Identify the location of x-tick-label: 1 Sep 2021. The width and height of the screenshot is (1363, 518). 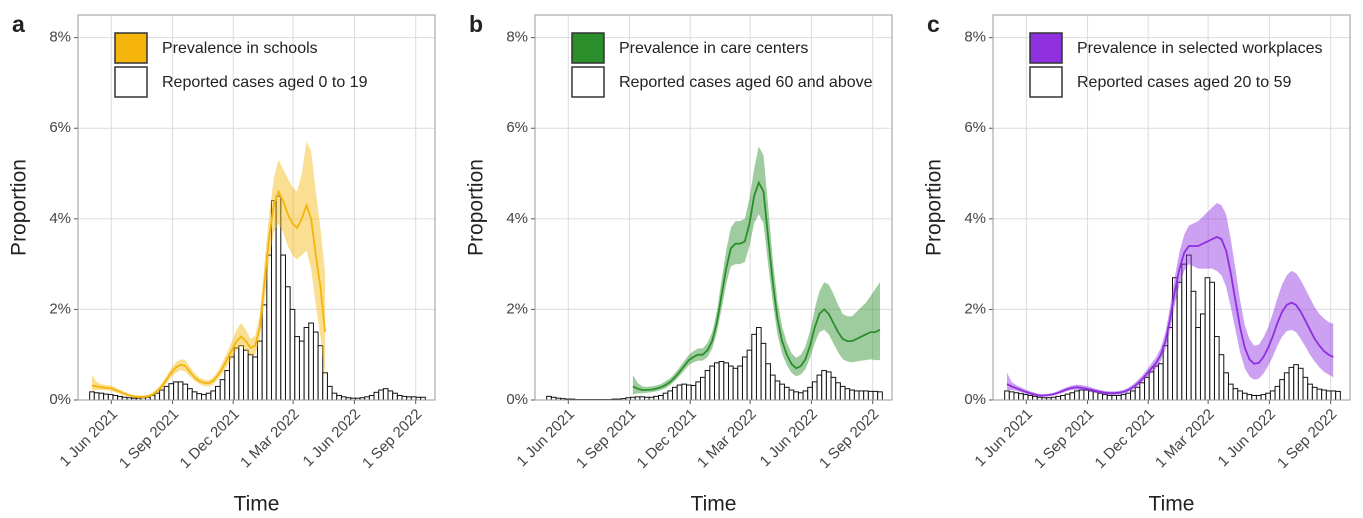
(149, 439).